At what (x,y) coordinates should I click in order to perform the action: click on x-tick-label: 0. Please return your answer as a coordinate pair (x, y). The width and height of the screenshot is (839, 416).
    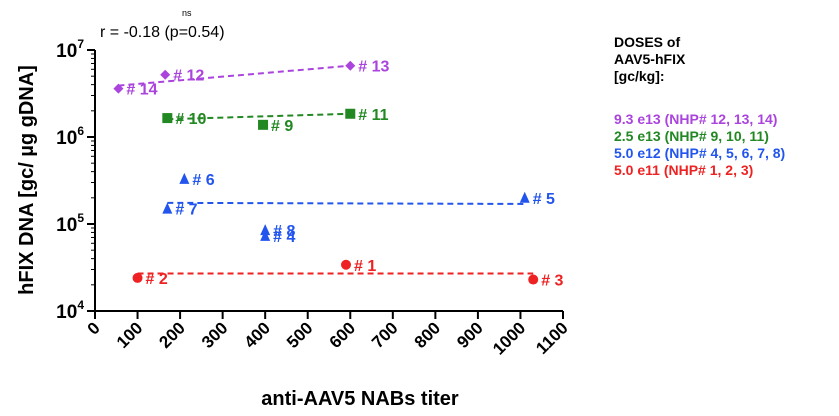
    Looking at the image, I should click on (94, 328).